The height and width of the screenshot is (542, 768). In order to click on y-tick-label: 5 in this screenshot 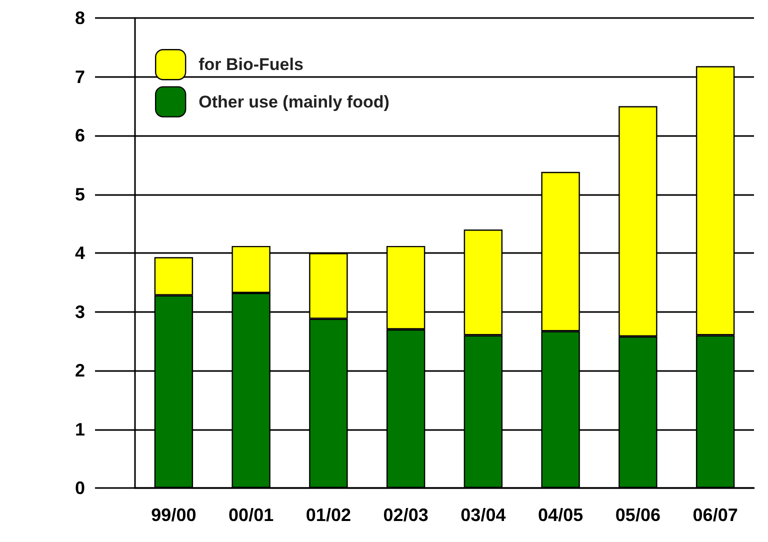, I will do `click(79, 194)`.